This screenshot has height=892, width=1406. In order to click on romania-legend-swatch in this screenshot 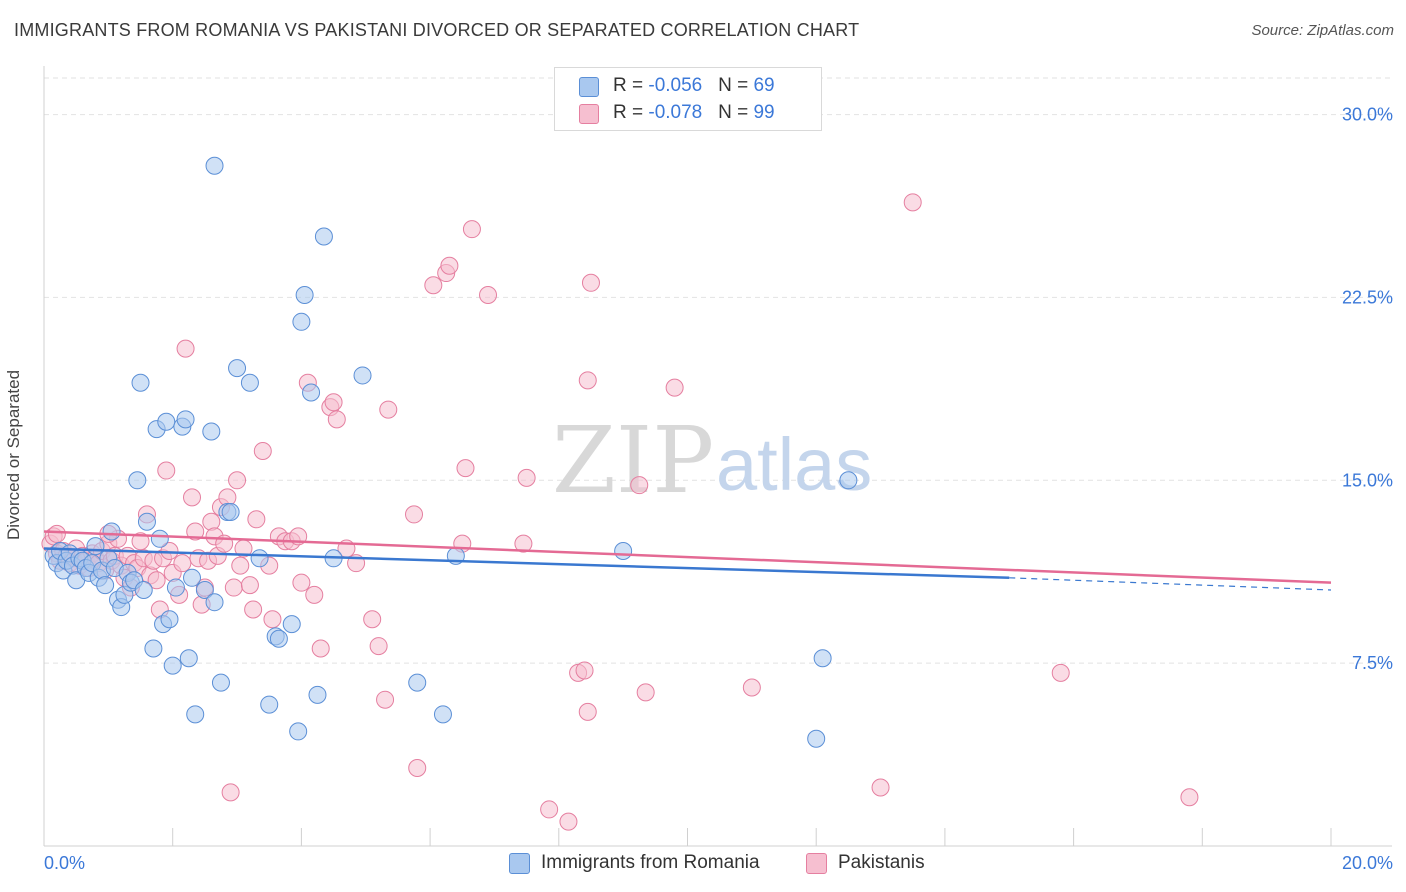, I will do `click(519, 863)`.